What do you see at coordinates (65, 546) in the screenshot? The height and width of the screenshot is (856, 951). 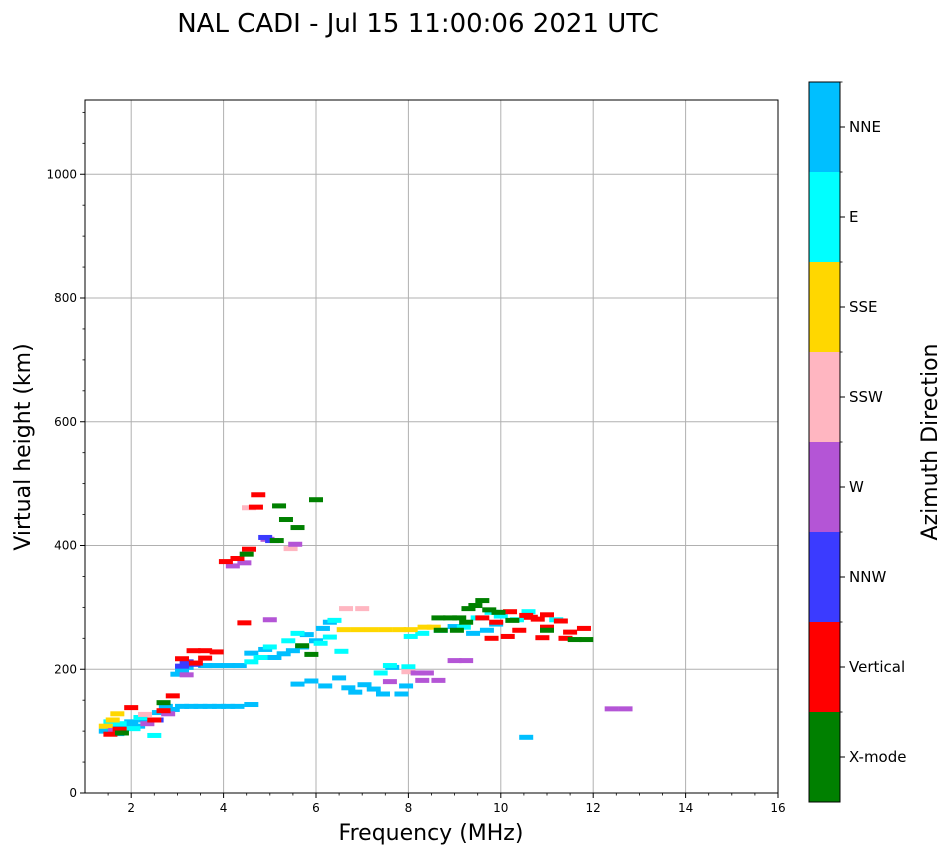 I see `y-tick-label: 400` at bounding box center [65, 546].